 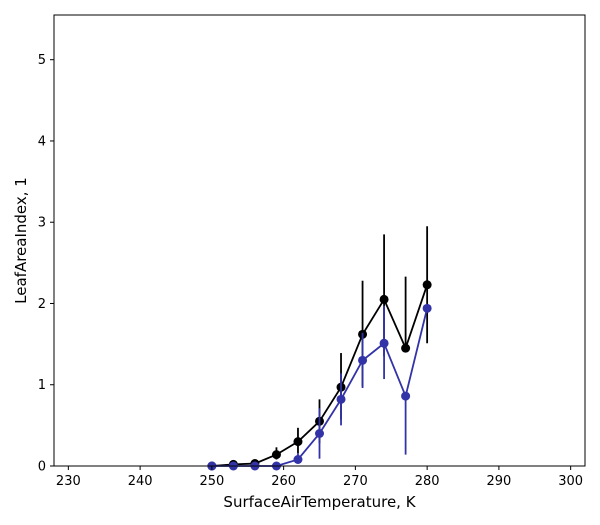 I want to click on y-tick-label: 0, so click(x=42, y=467).